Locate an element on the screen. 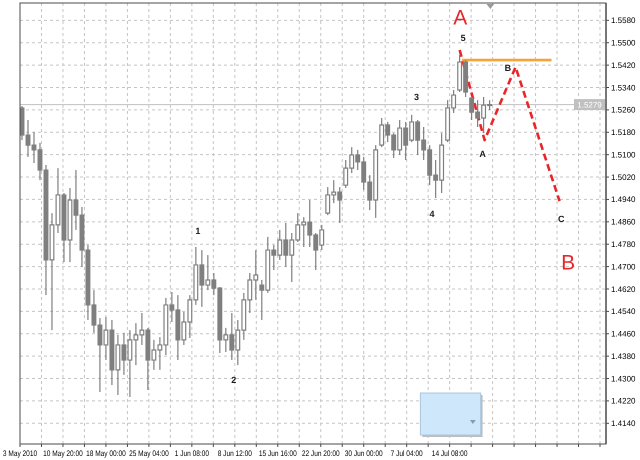  annotation: 5 is located at coordinates (463, 38).